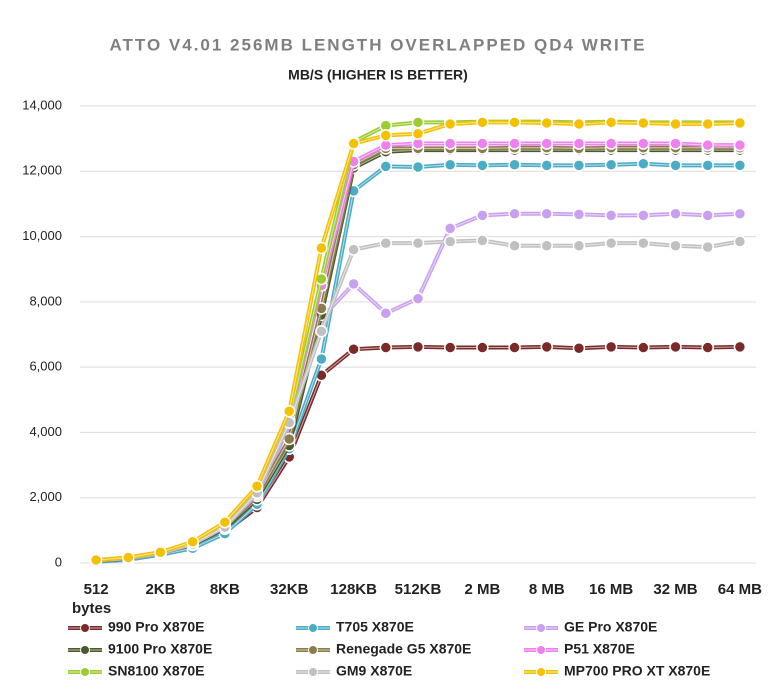 This screenshot has height=692, width=780. Describe the element at coordinates (45, 366) in the screenshot. I see `y-tick-label: 6,000` at that location.